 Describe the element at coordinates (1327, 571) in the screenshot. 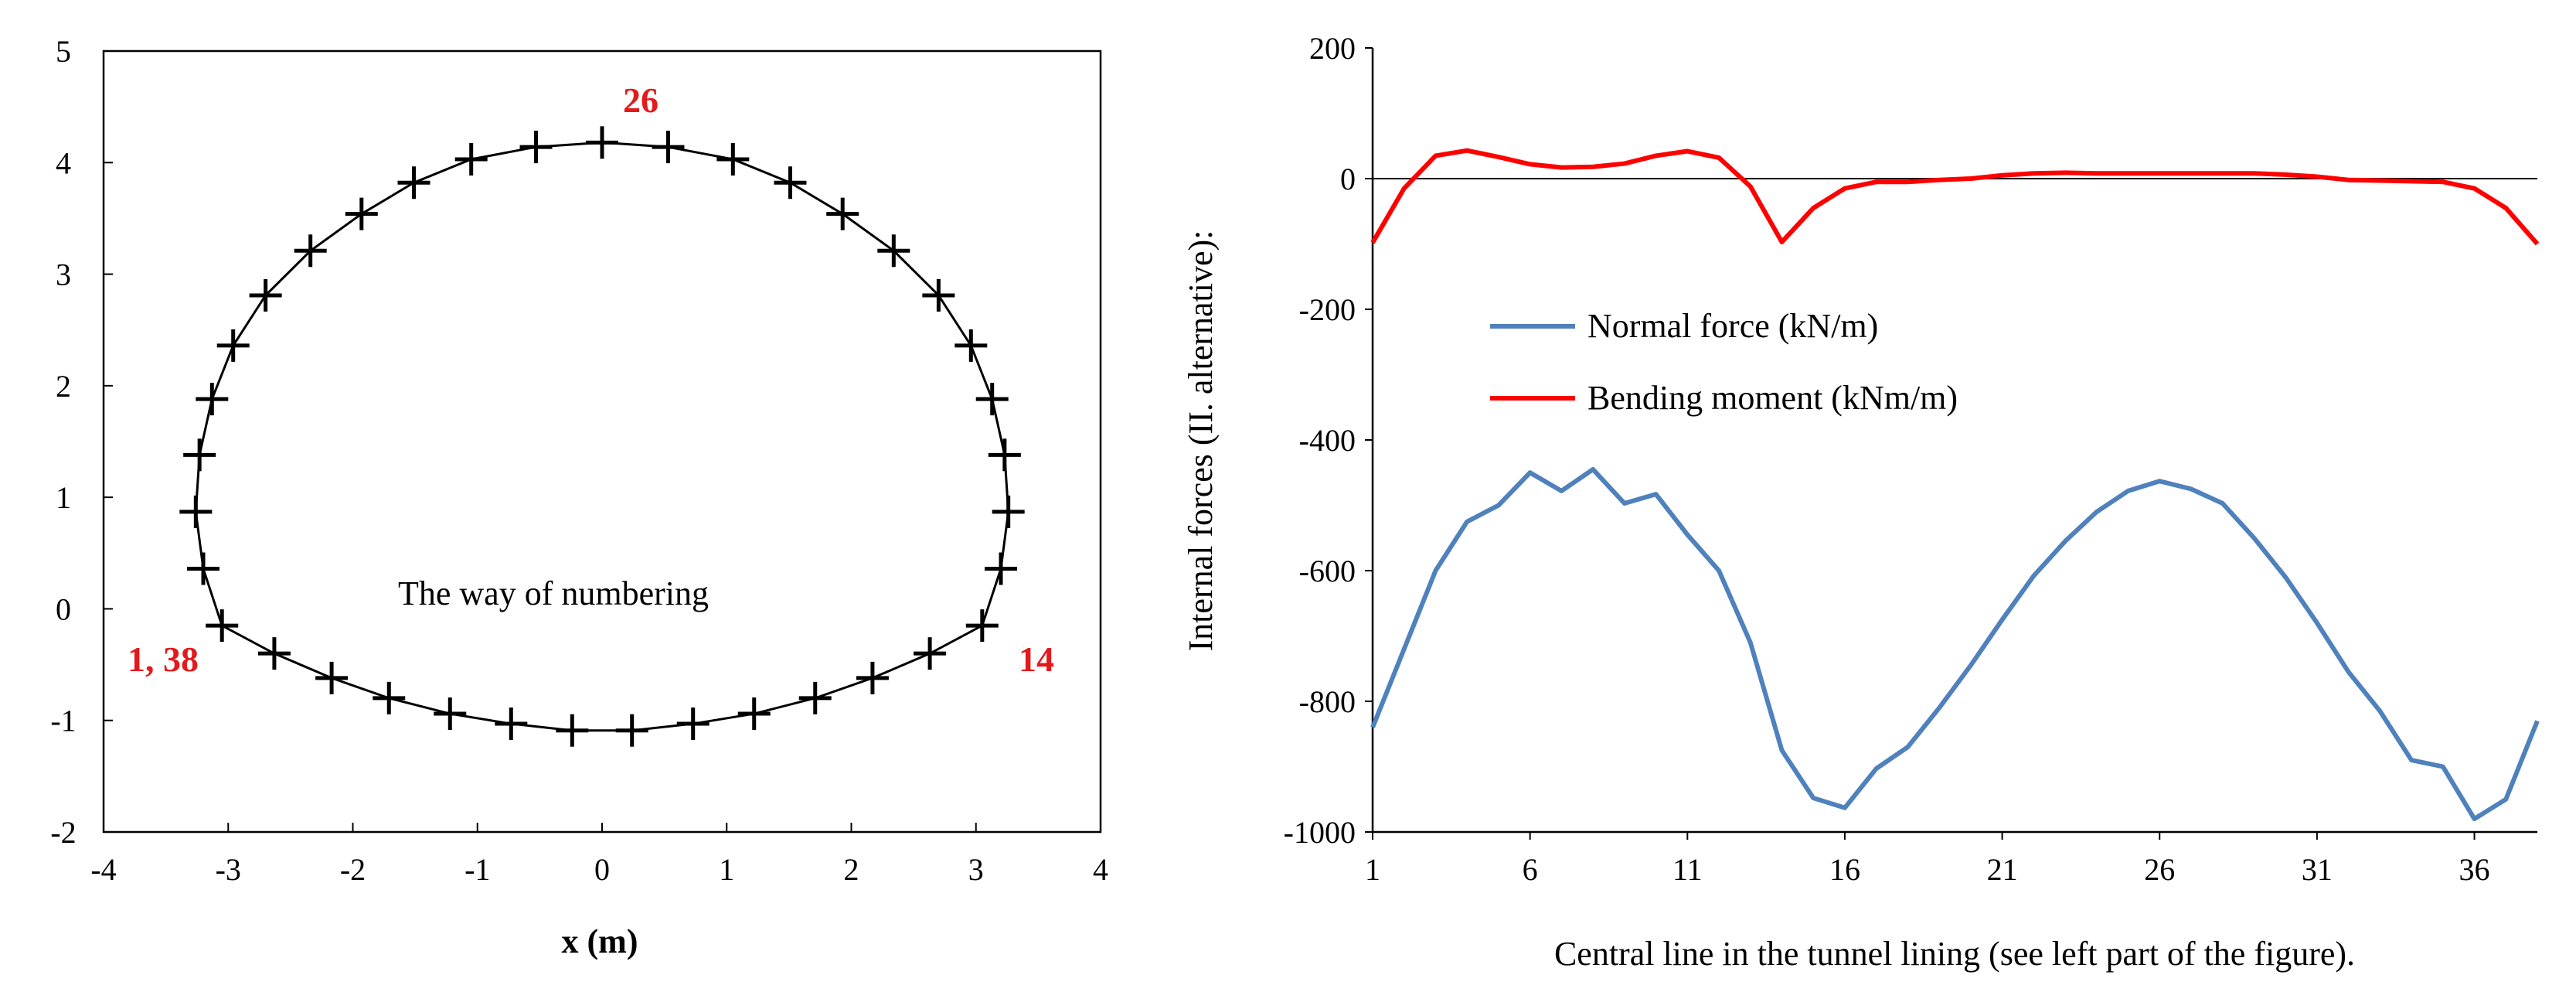

I see `right-y-tick-label: -600` at that location.